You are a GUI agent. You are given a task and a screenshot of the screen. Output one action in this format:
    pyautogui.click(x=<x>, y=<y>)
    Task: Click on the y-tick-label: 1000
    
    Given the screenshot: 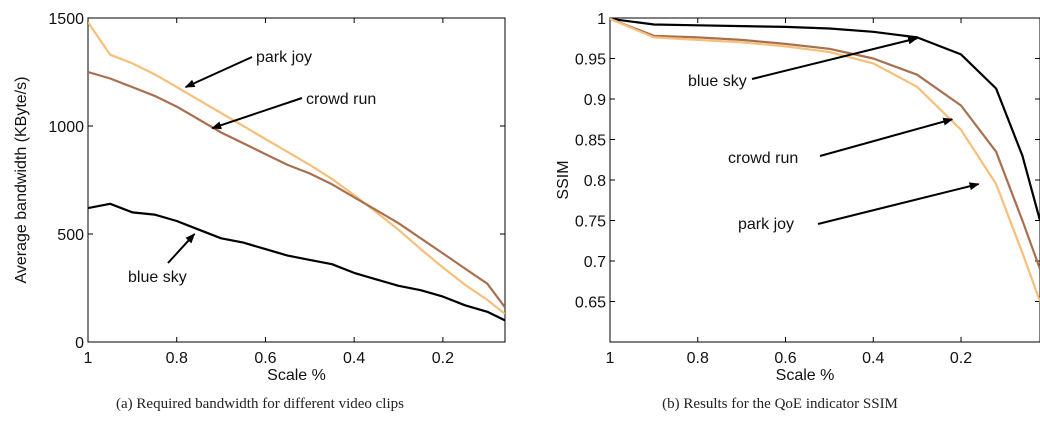 What is the action you would take?
    pyautogui.click(x=66, y=127)
    